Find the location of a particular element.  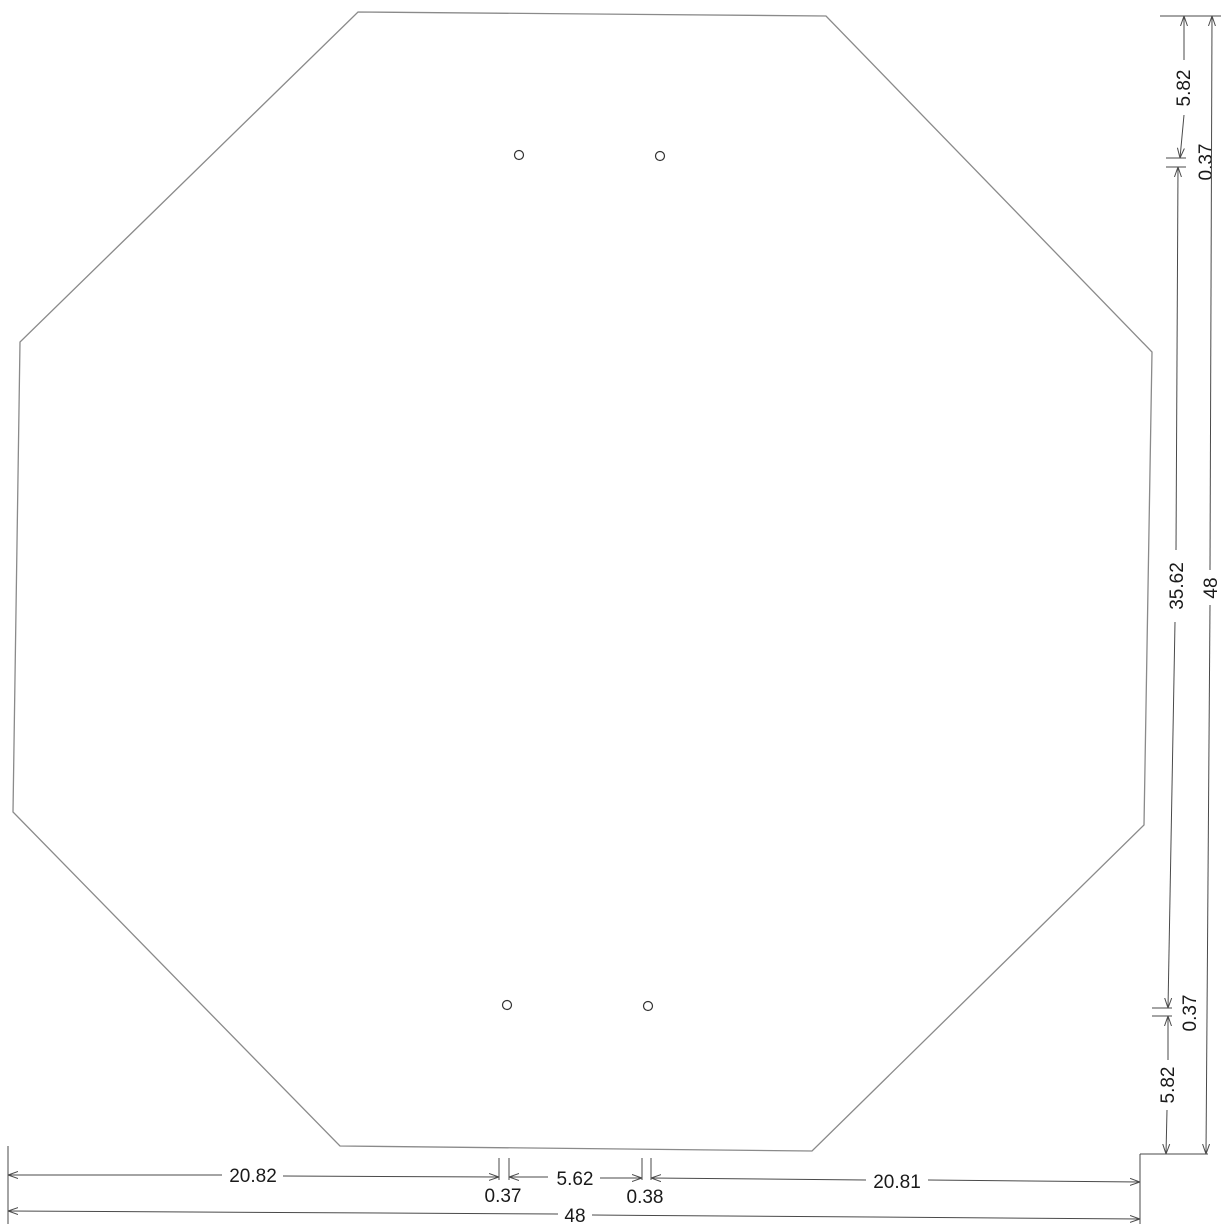

dim-bottom-right-segment: 20.81 is located at coordinates (895, 1182).